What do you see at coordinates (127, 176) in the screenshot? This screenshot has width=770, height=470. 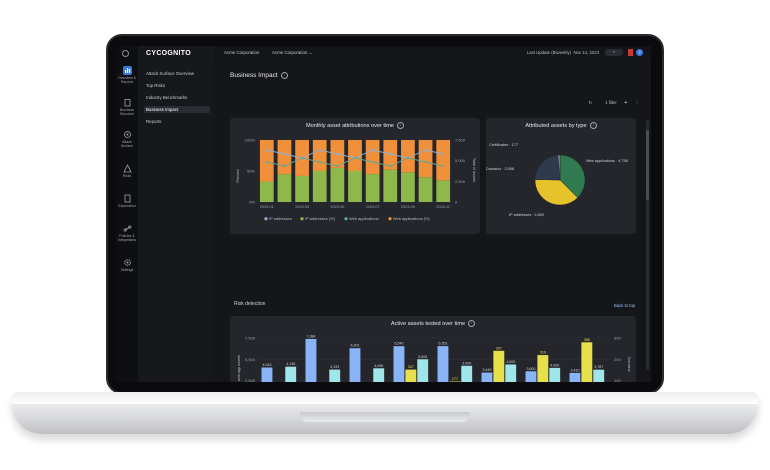 I see `rail-label-risks: Risks` at bounding box center [127, 176].